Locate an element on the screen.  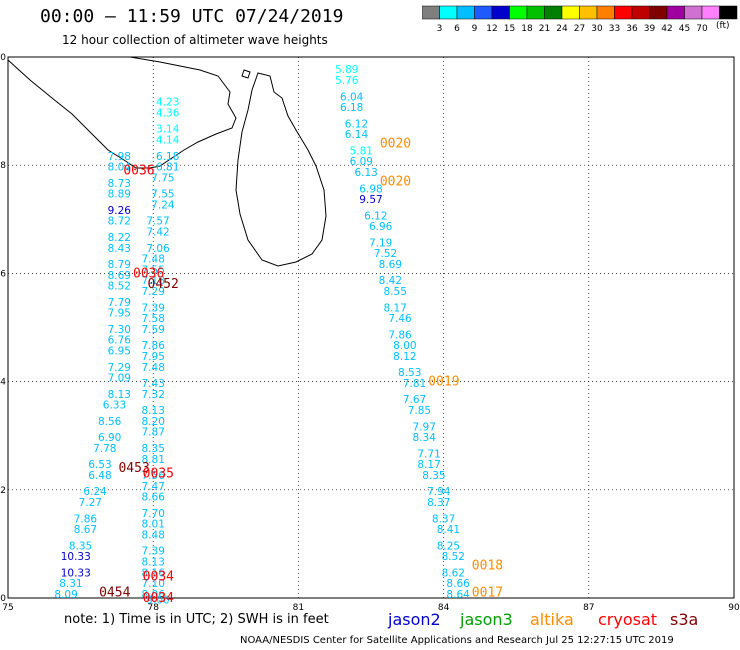
wave-height-label: 8.56 is located at coordinates (110, 422).